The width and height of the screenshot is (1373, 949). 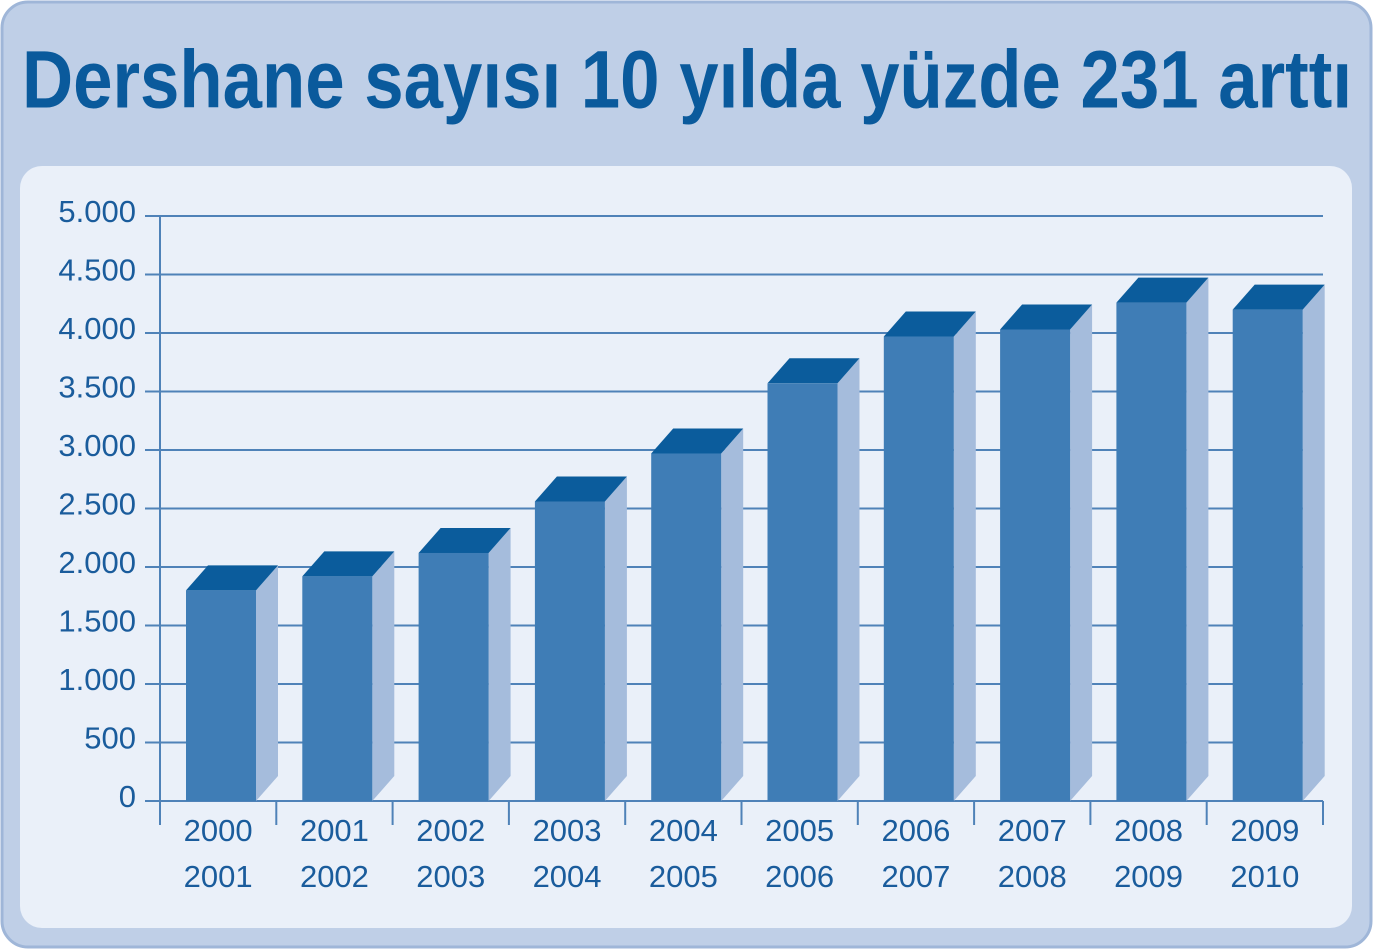 What do you see at coordinates (97, 270) in the screenshot?
I see `y-tick-label: 4.500` at bounding box center [97, 270].